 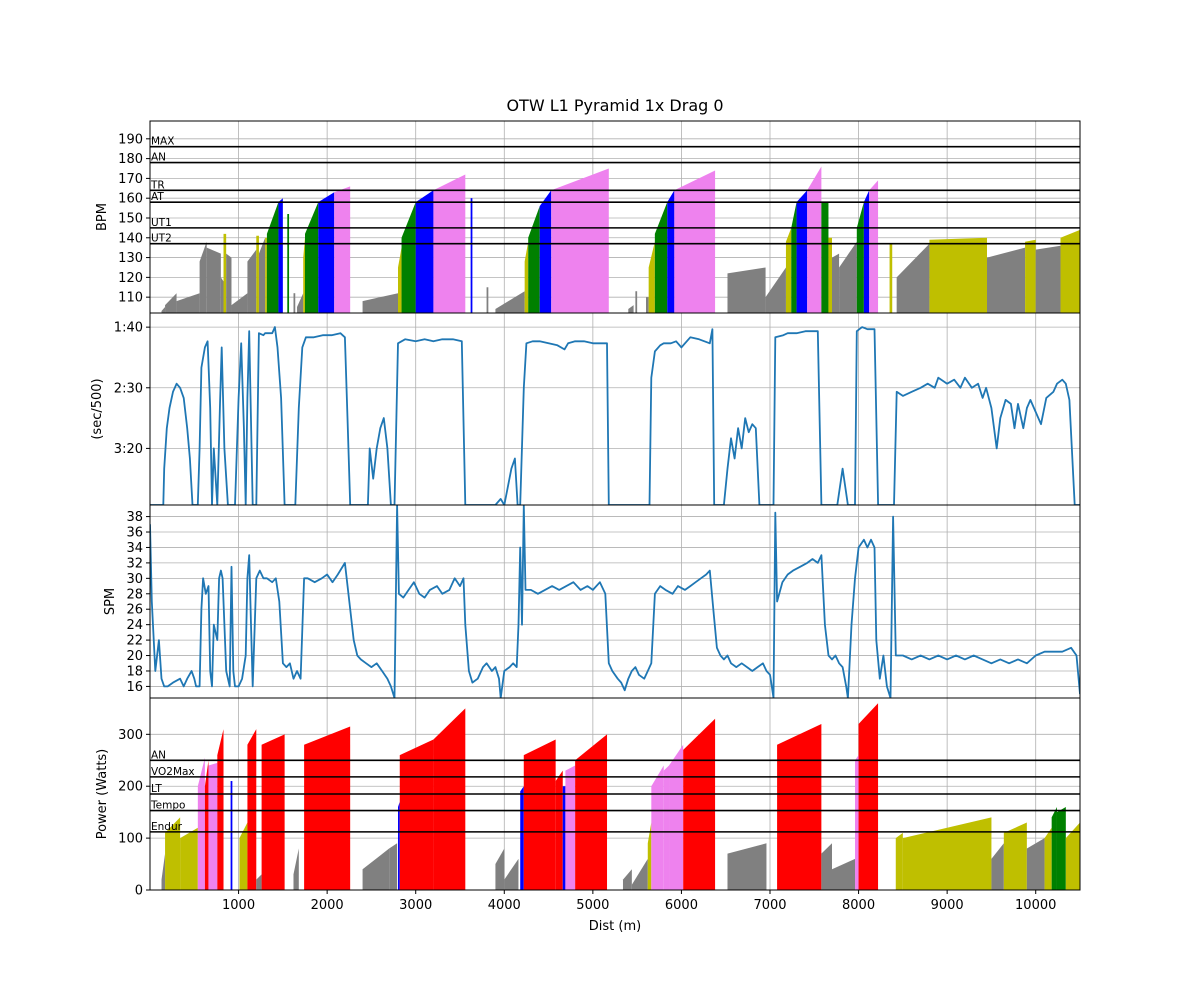 I want to click on pace-content, so click(x=615, y=415).